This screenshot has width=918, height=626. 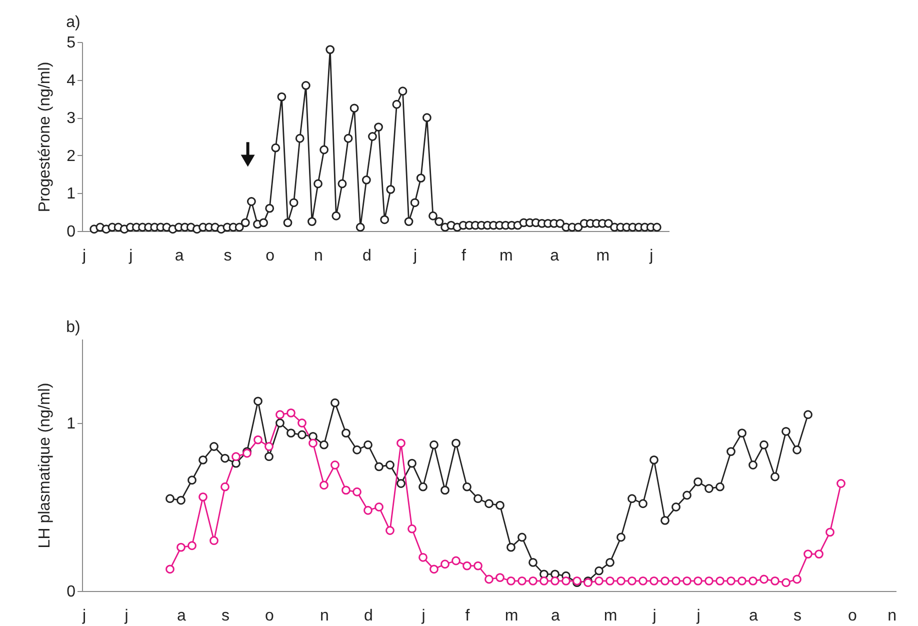 I want to click on chart-title: a), so click(x=73, y=22).